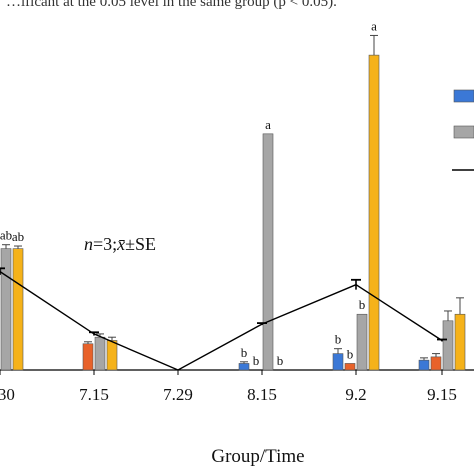  I want to click on sig-letter-8.15-s2: a, so click(268, 124).